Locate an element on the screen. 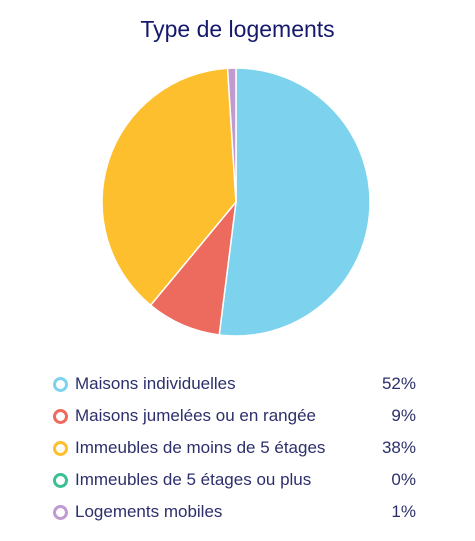  legend-percent: 9% is located at coordinates (403, 415).